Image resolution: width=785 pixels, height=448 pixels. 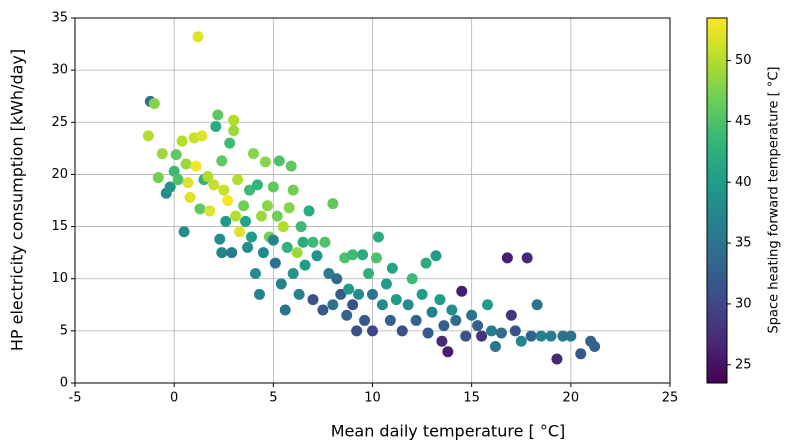 I want to click on y-tick-label: 5, so click(x=64, y=330).